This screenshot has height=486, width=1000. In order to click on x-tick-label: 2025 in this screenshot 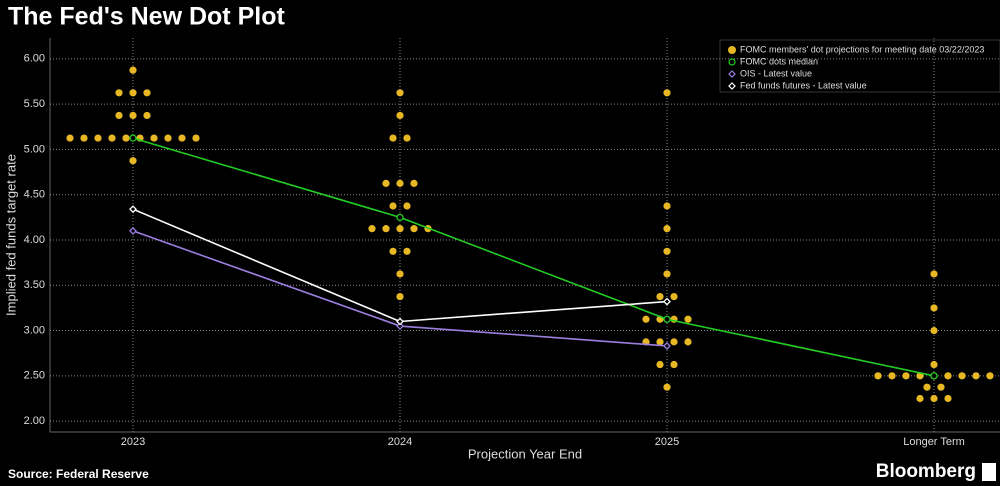, I will do `click(667, 442)`.